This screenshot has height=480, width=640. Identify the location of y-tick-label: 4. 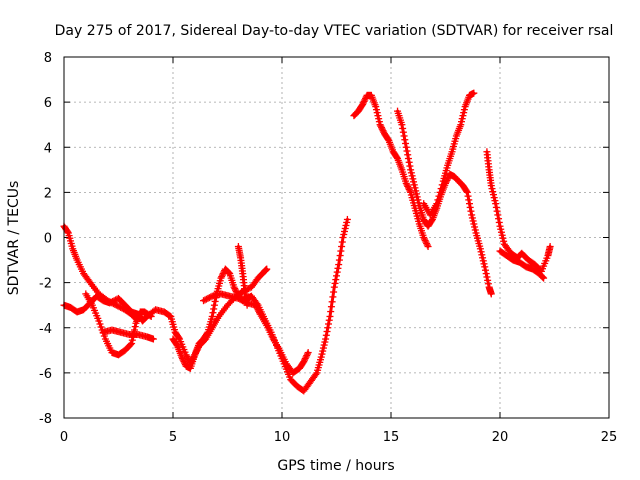
(48, 148).